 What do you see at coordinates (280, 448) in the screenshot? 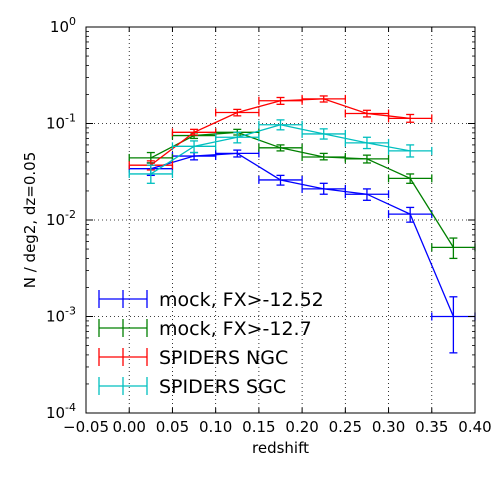
I see `x-axis-title: redshift` at bounding box center [280, 448].